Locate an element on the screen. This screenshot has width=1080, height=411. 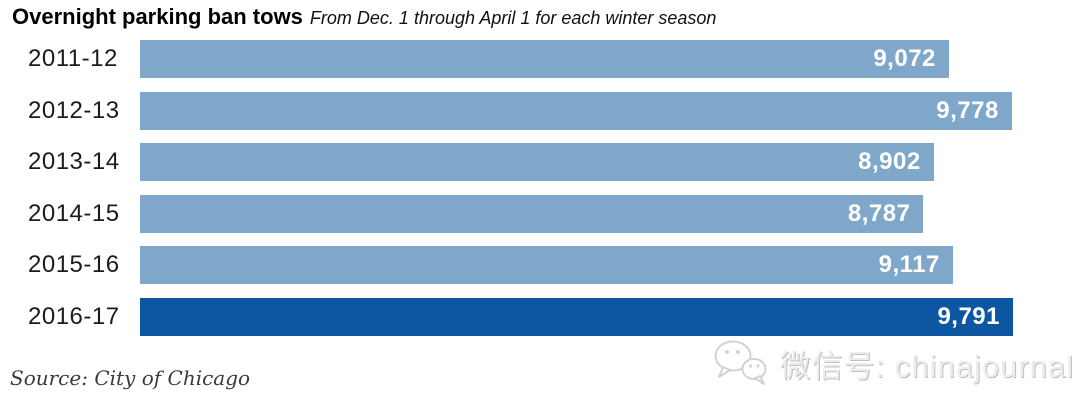
bar: 9,791 is located at coordinates (576, 316).